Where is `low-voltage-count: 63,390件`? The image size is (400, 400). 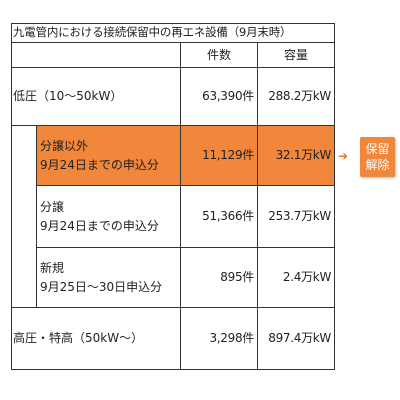 low-voltage-count: 63,390件 is located at coordinates (219, 96).